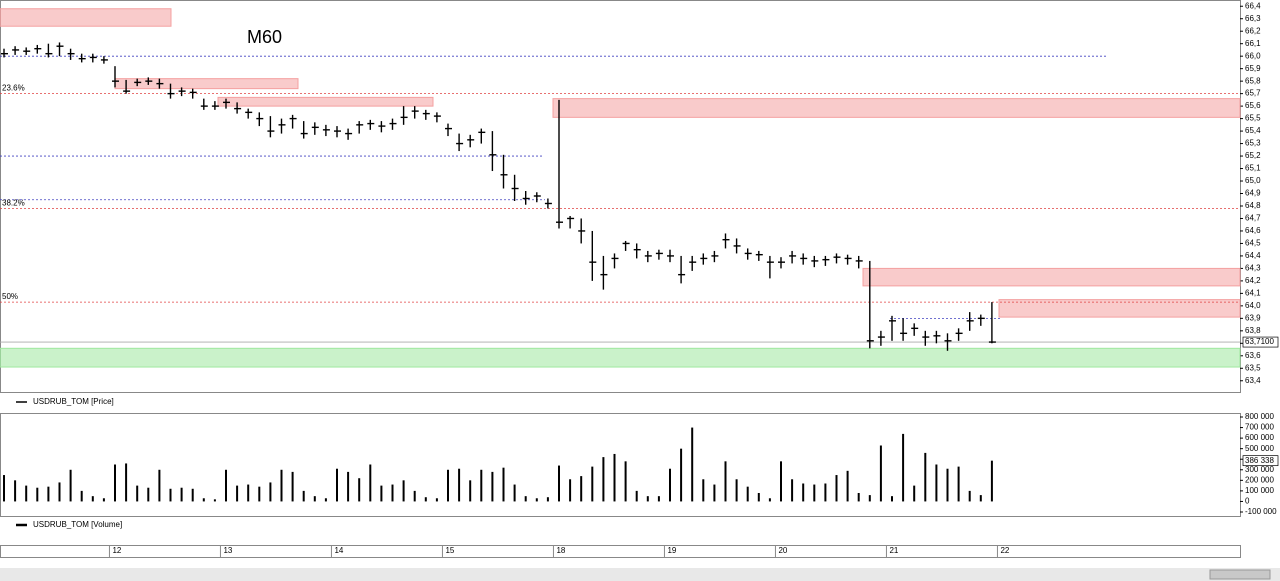  I want to click on y-tick-label: -100 000, so click(1261, 511).